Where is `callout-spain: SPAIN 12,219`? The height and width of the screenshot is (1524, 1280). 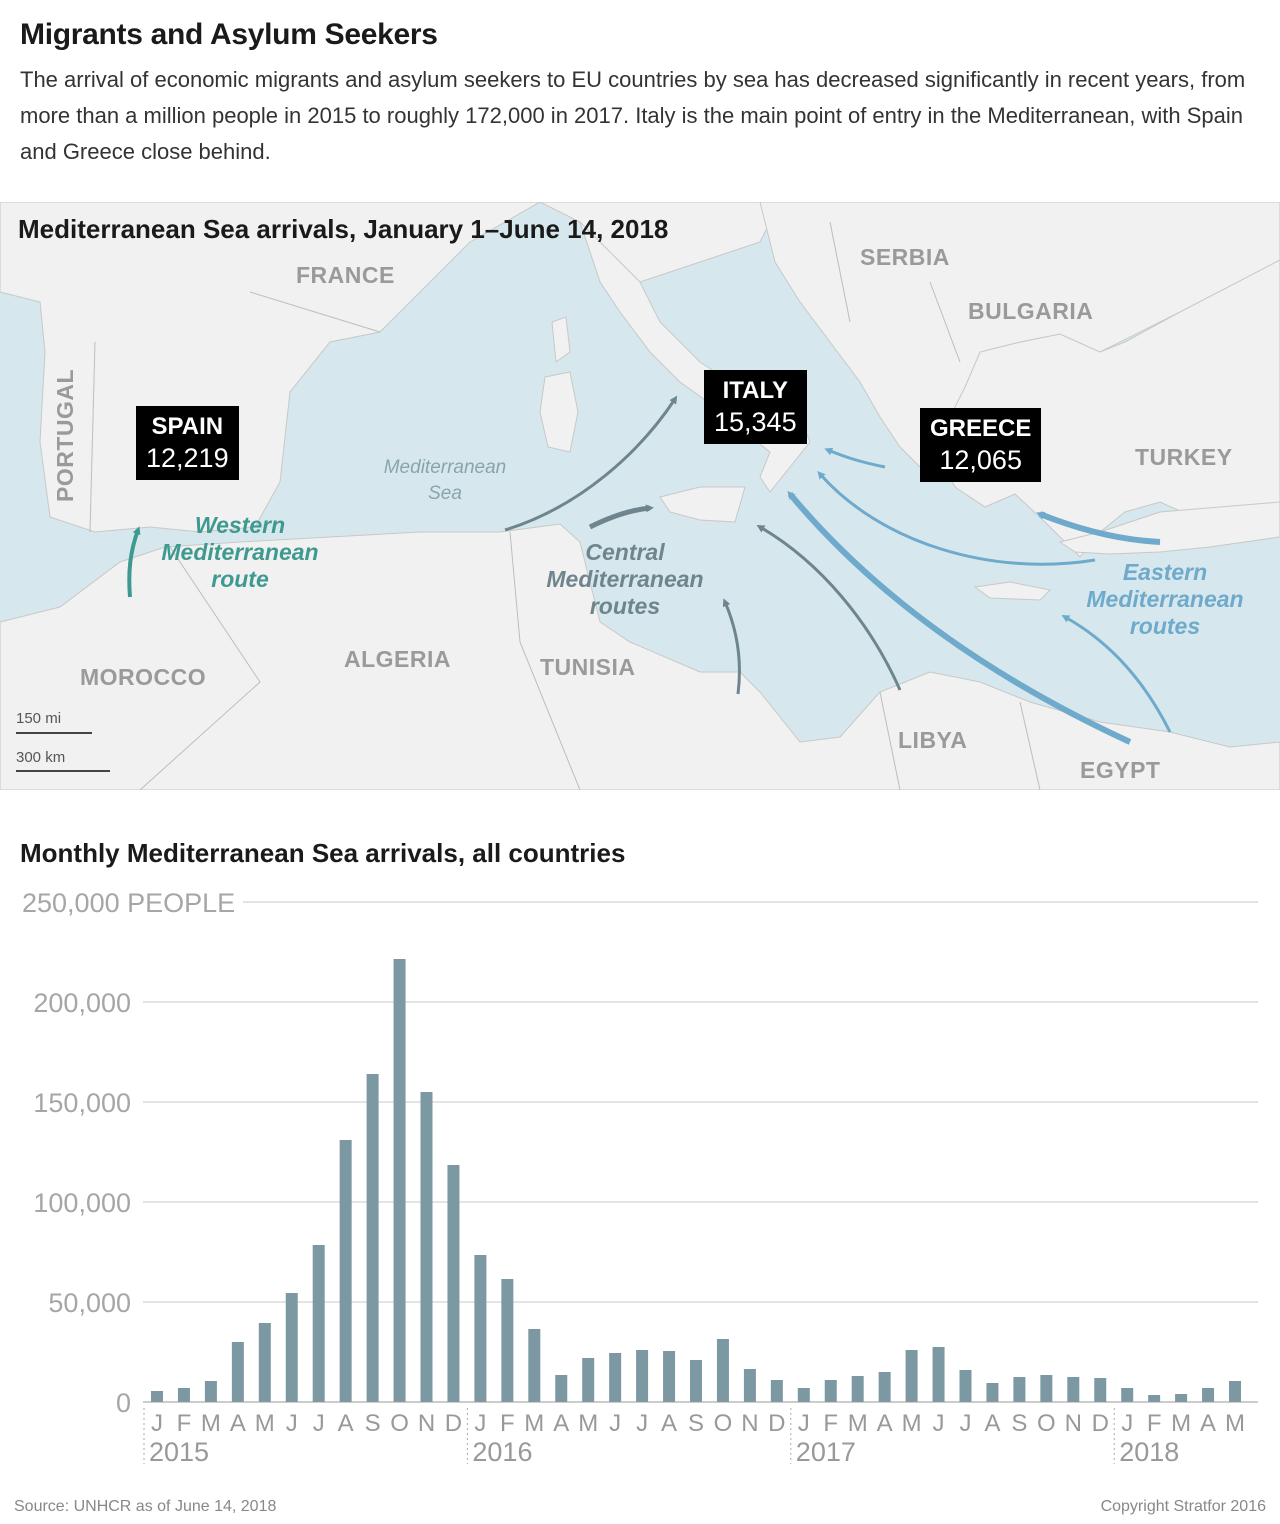 callout-spain: SPAIN 12,219 is located at coordinates (187, 443).